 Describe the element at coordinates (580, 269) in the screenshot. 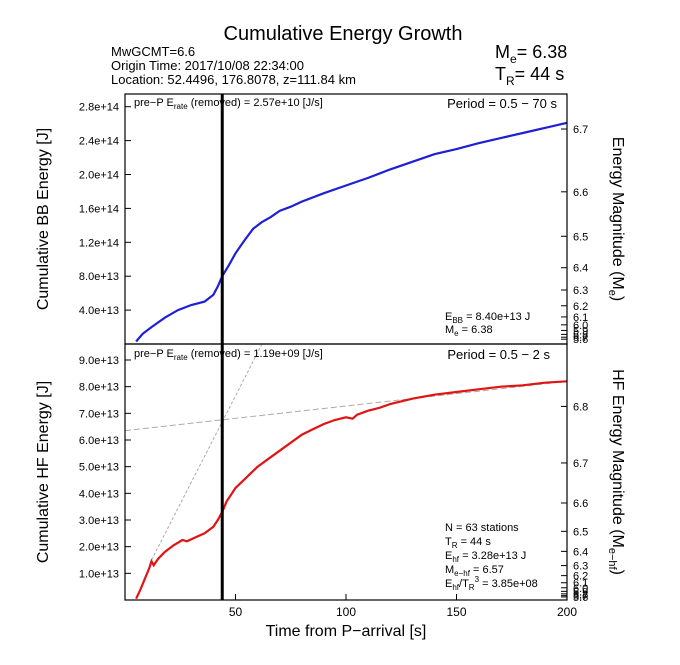

I see `bb-right-tick-label: 6.4` at that location.